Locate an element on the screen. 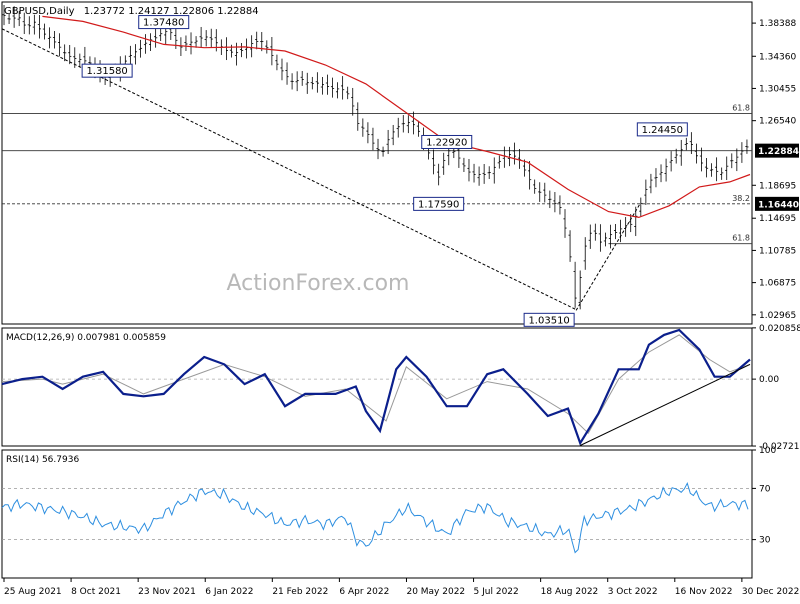  rsi-line is located at coordinates (375, 517).